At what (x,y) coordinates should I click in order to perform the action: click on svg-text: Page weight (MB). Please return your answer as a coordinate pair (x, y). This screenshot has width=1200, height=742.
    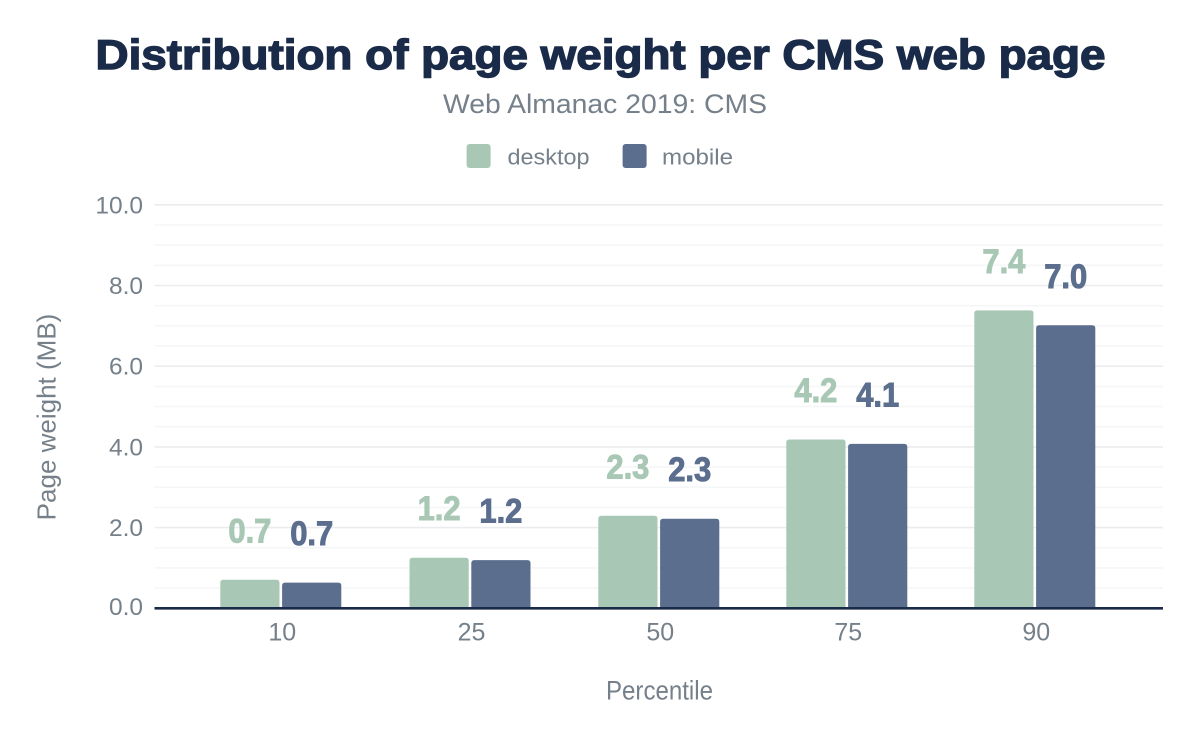
    Looking at the image, I should click on (46, 417).